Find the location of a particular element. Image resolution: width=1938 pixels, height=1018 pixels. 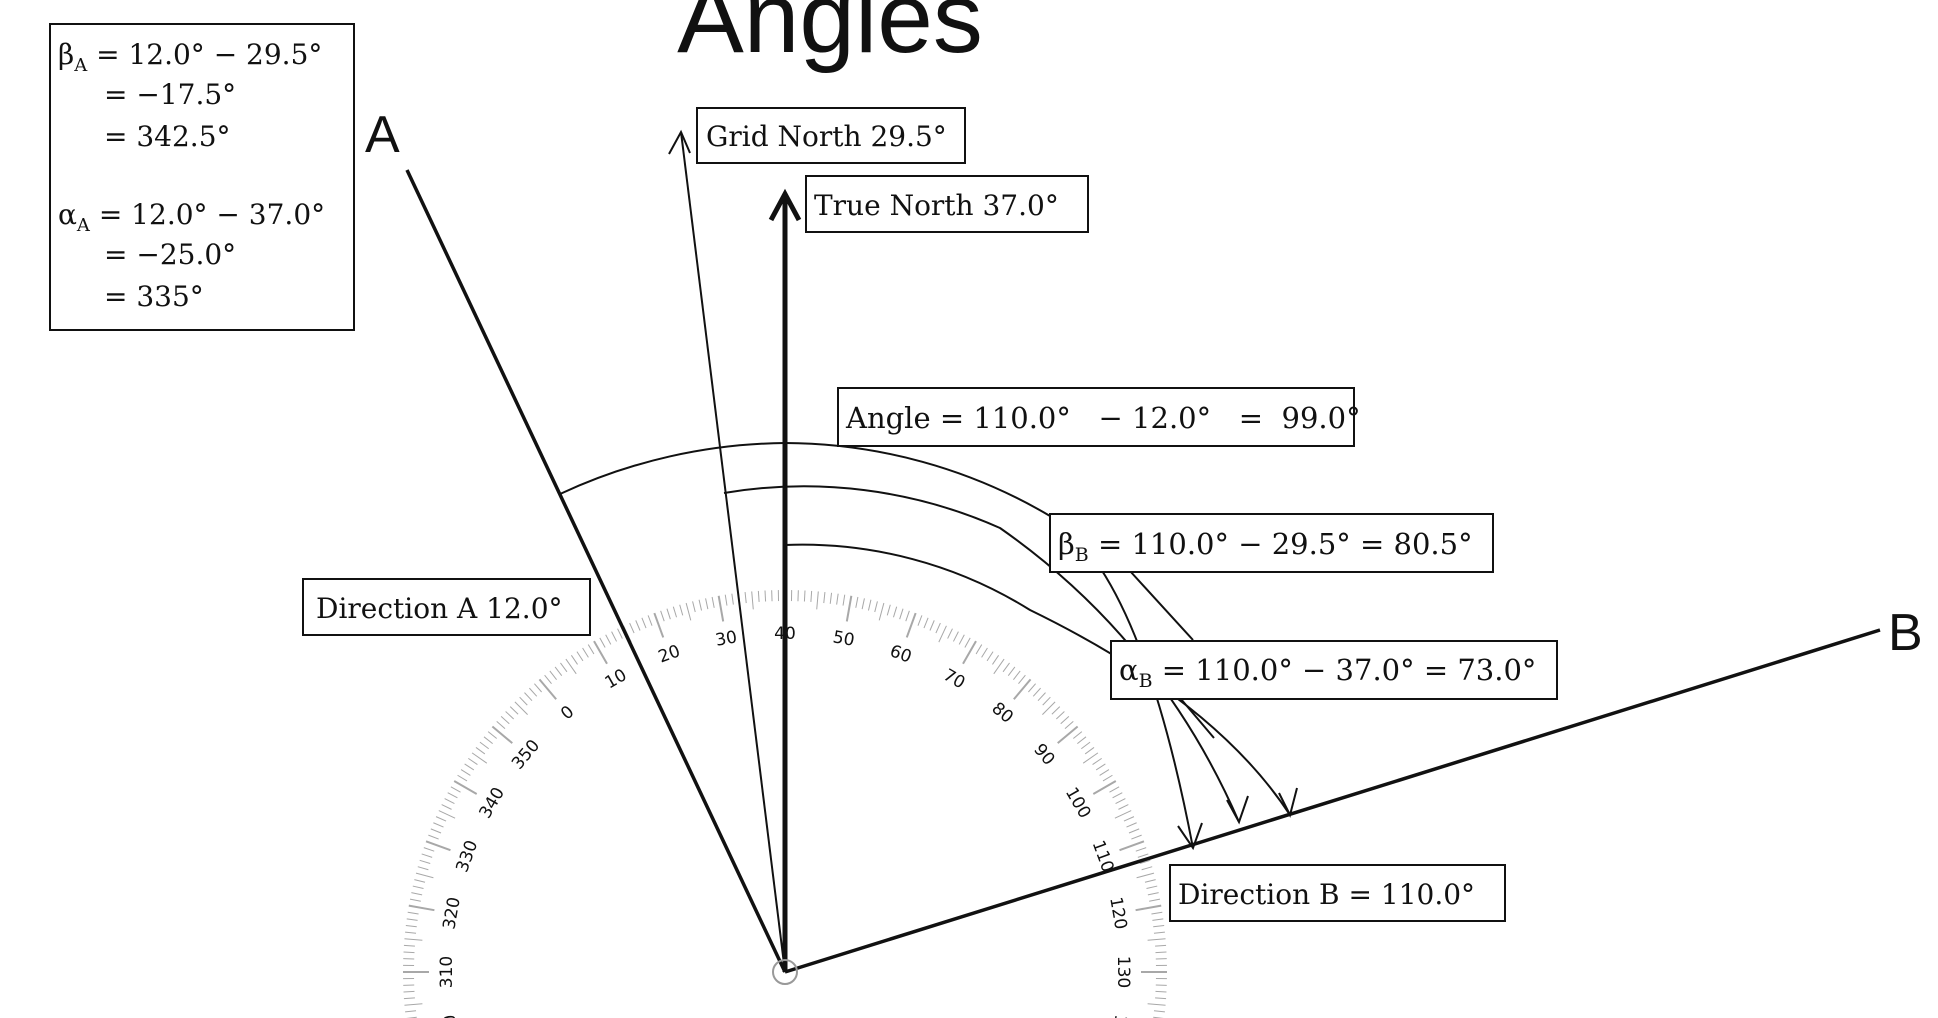

alpha-b-arc is located at coordinates (1037, 679).